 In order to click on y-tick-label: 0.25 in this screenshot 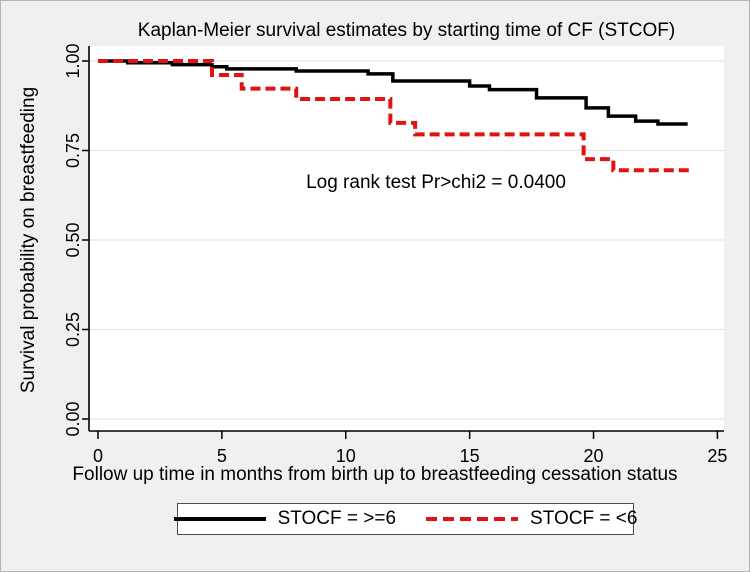, I will do `click(73, 329)`.